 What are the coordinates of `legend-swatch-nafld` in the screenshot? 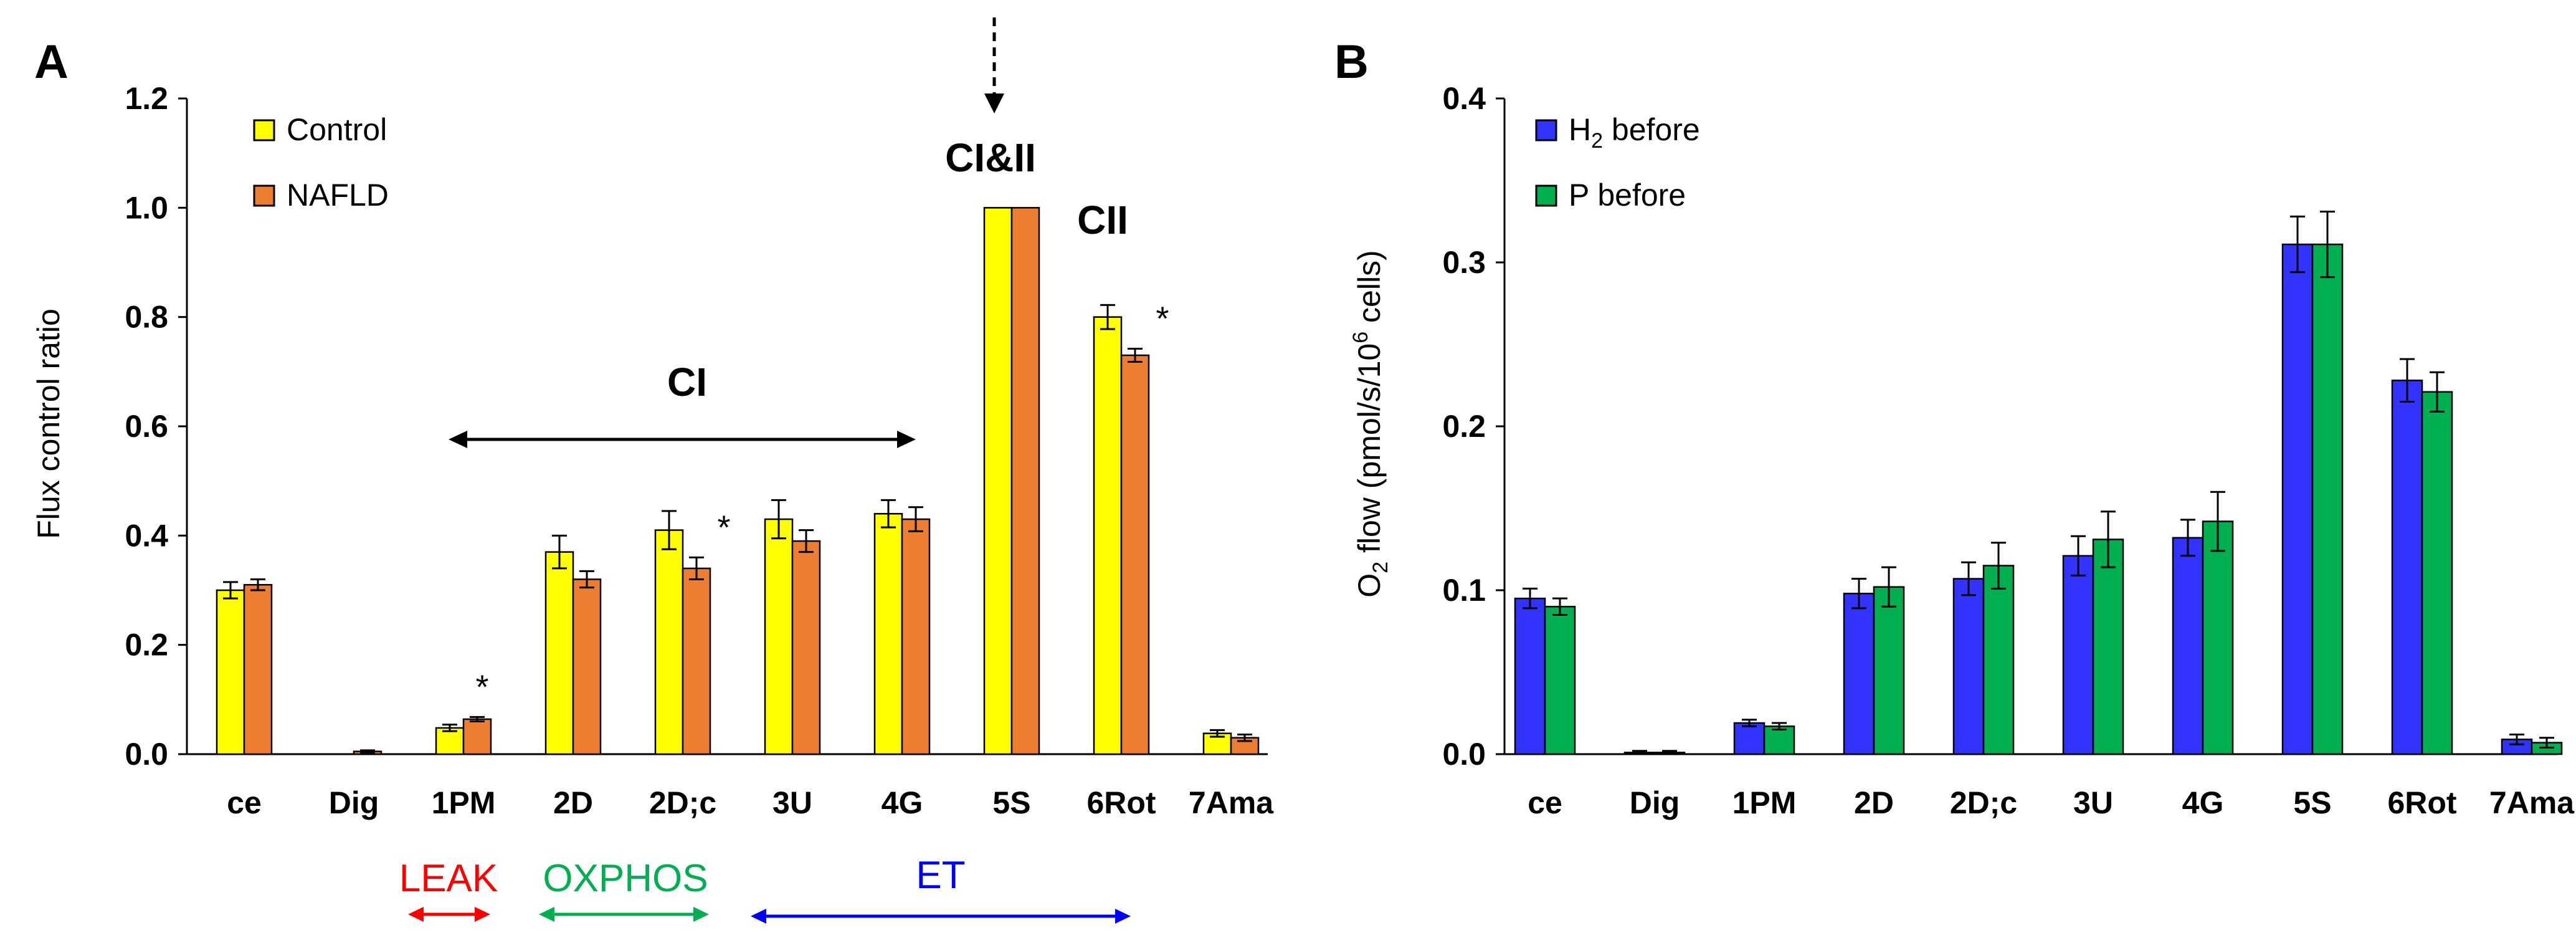 It's located at (264, 196).